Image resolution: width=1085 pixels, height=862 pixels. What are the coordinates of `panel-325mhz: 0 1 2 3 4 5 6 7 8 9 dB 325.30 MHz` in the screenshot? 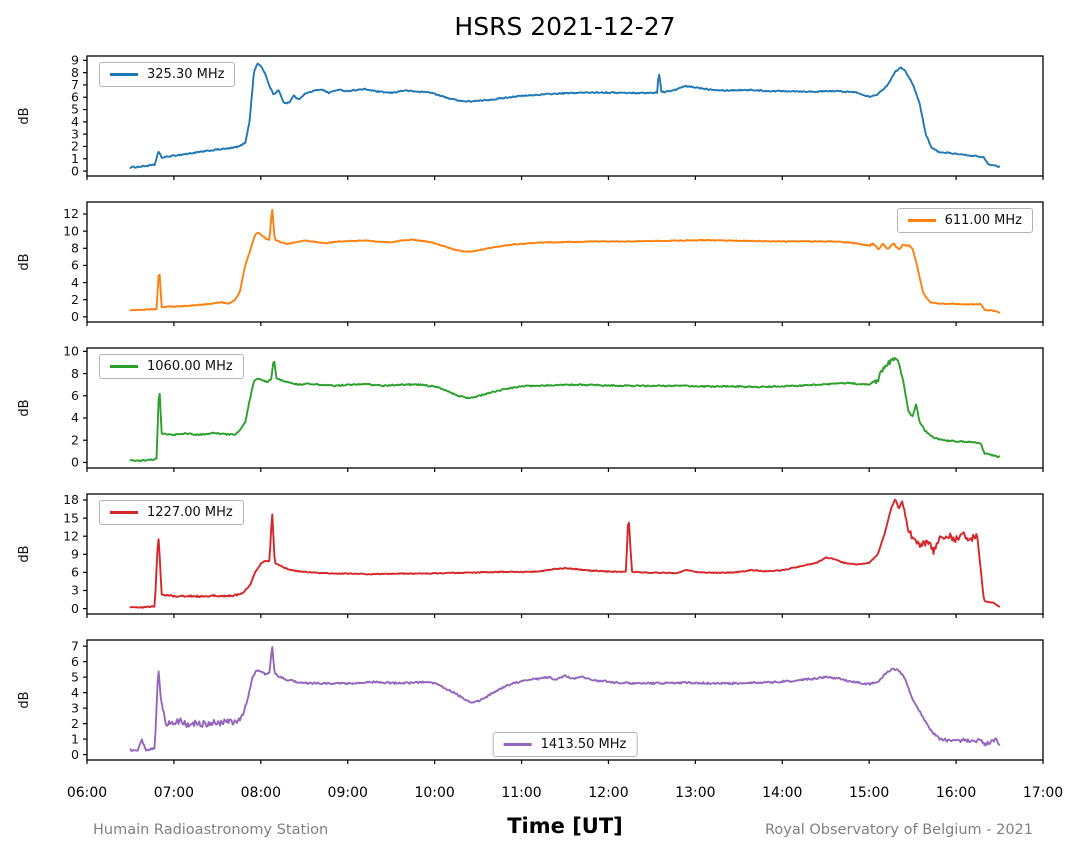 It's located at (542, 116).